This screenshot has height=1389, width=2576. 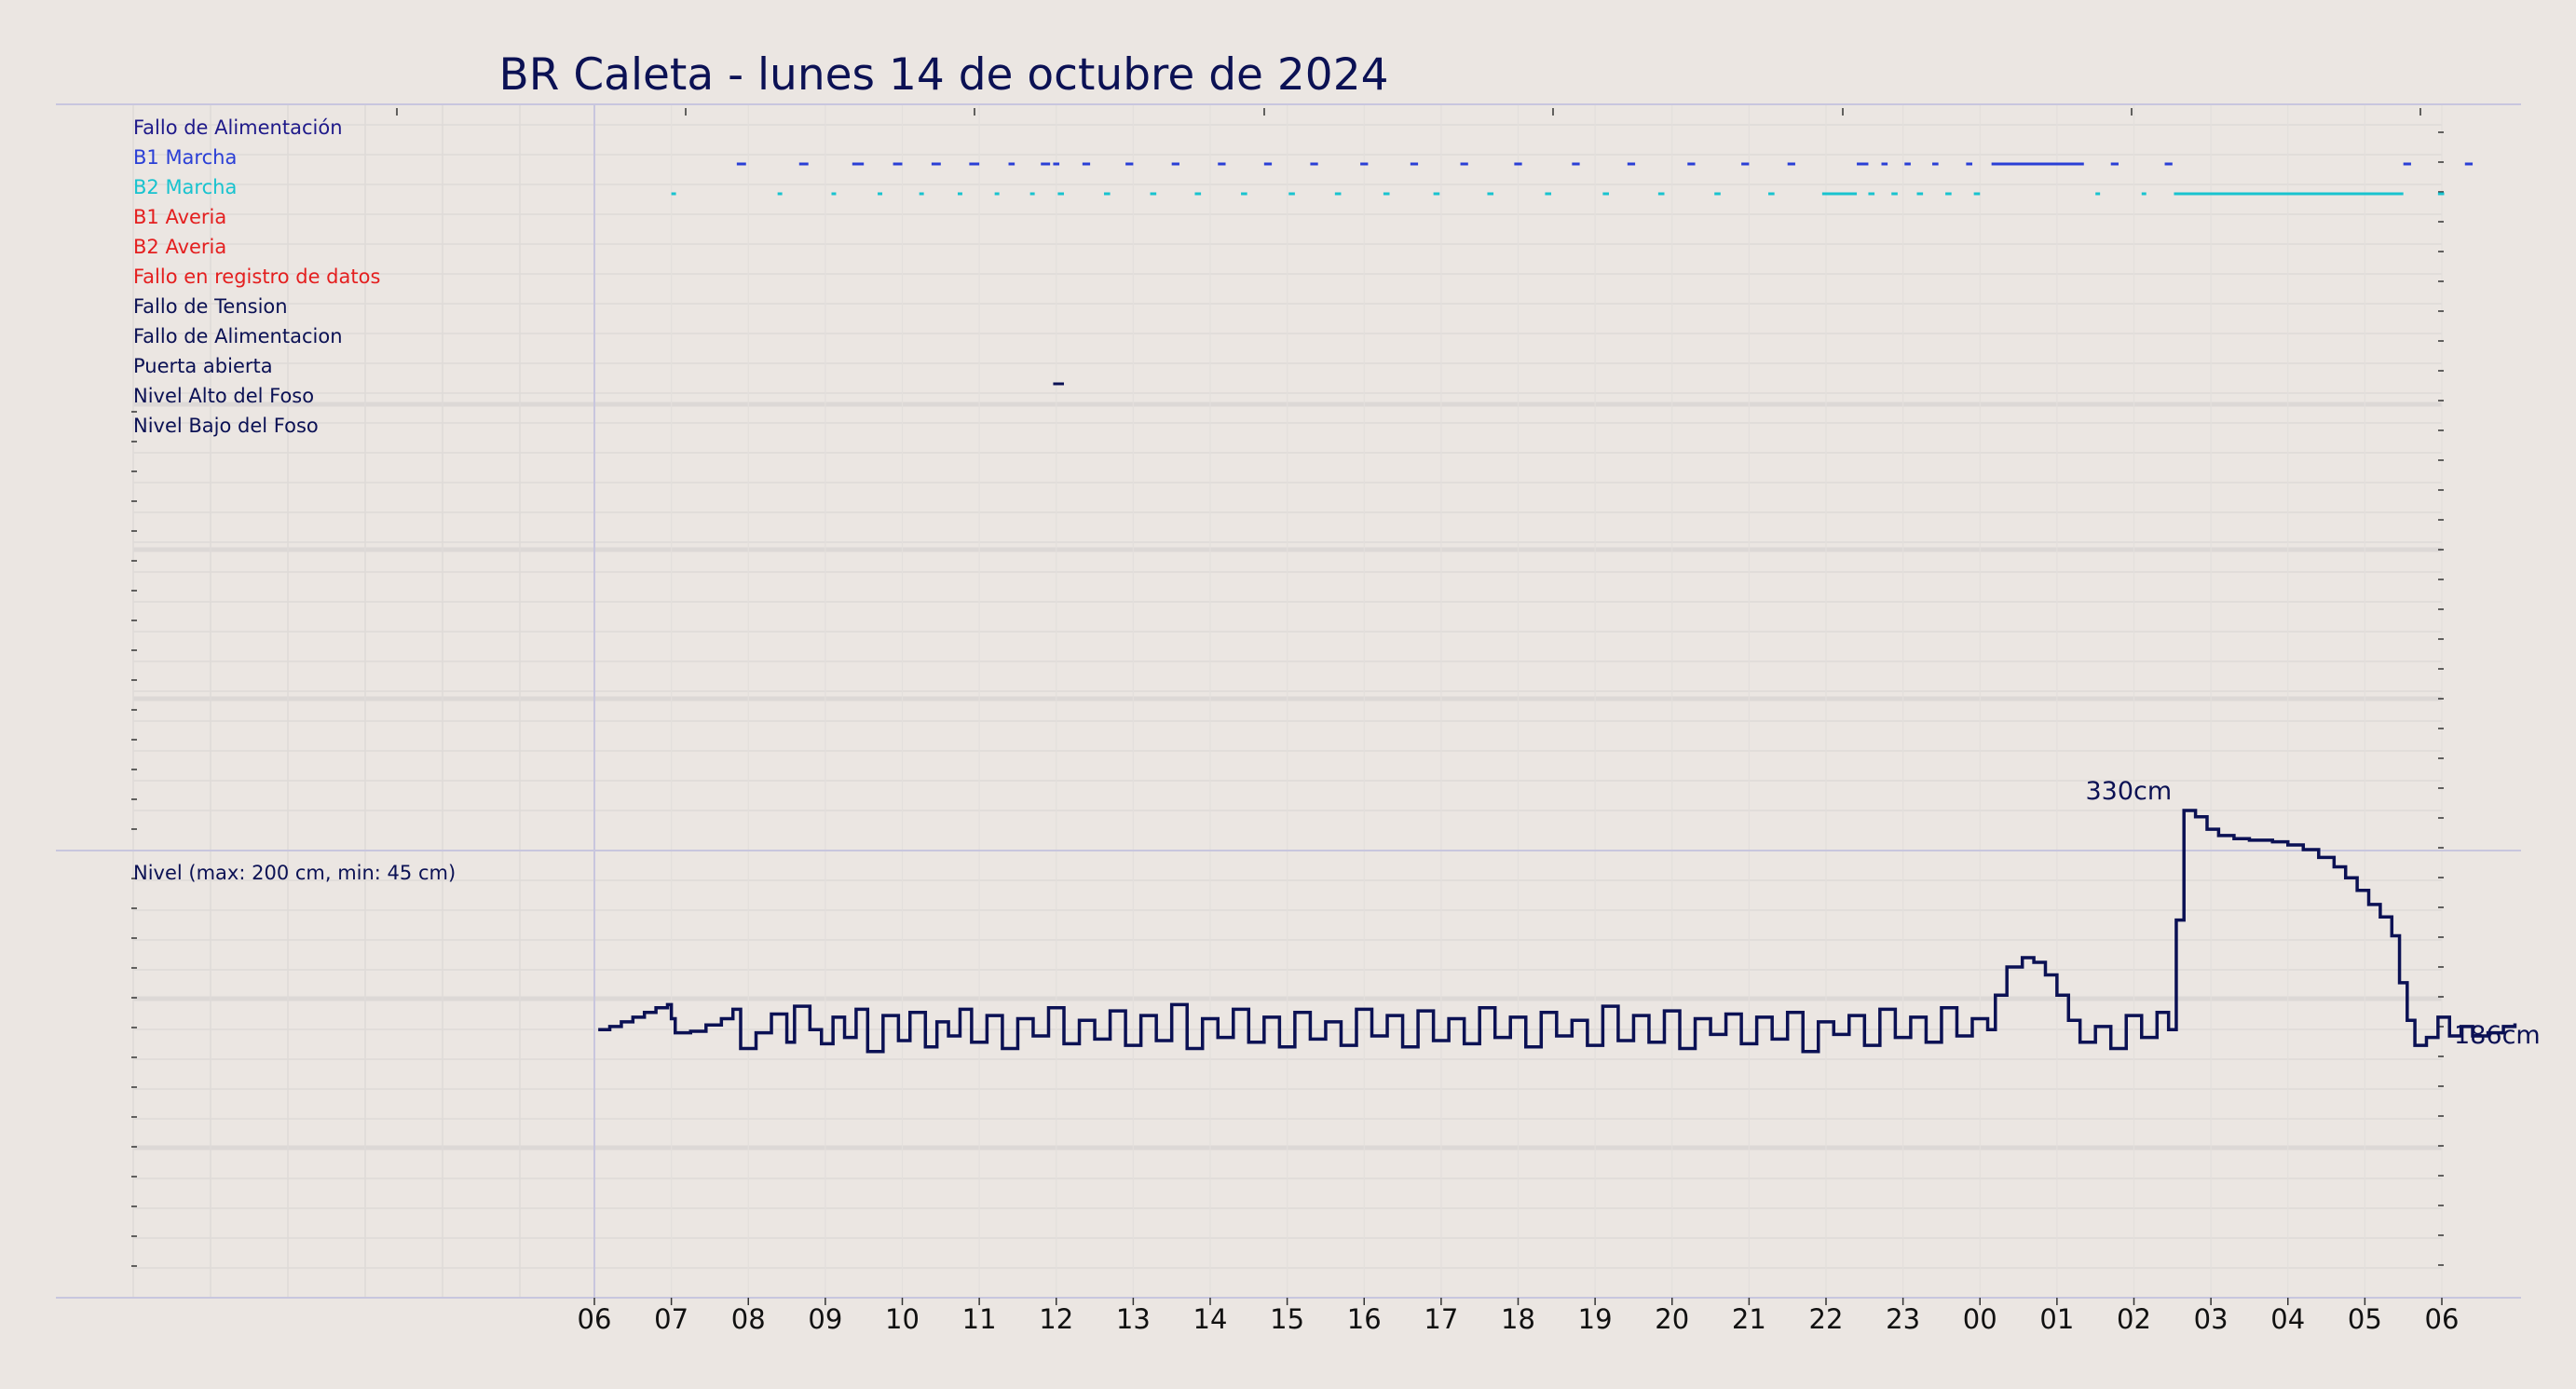 I want to click on x-tick-label: 05, so click(x=2365, y=1319).